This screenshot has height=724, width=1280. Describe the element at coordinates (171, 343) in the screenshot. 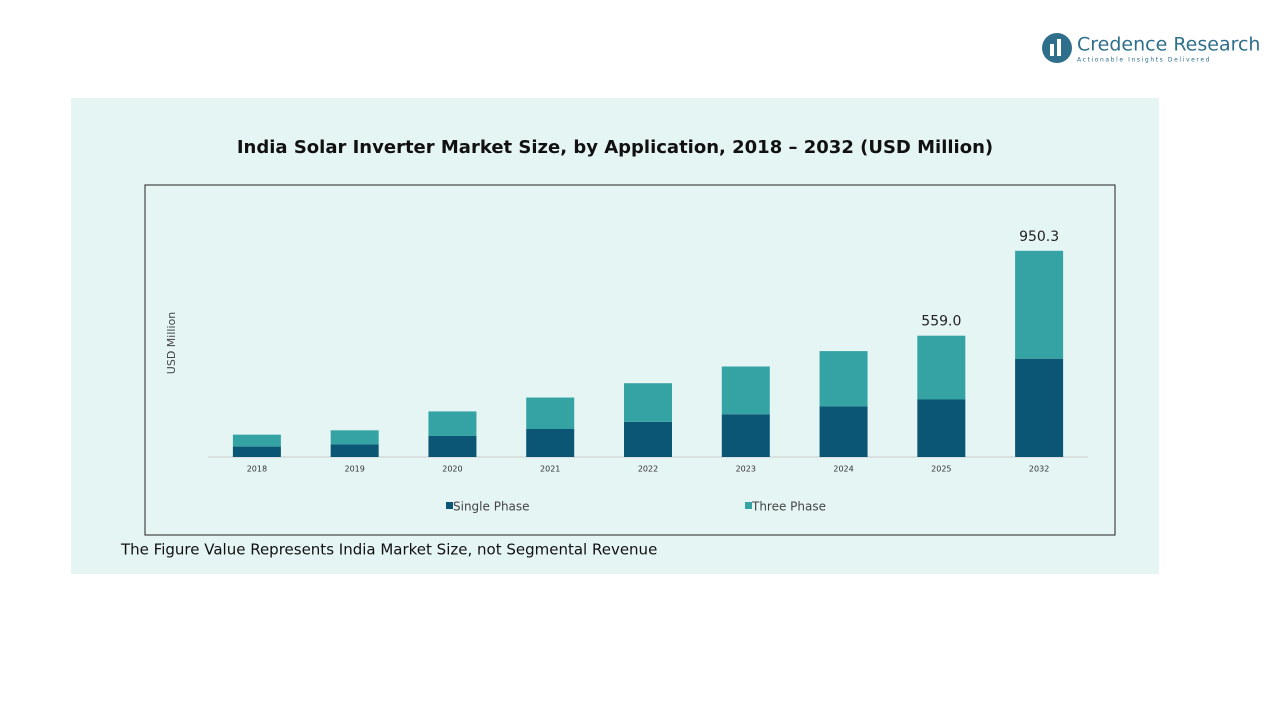

I see `y-axis-label: USD Million` at that location.